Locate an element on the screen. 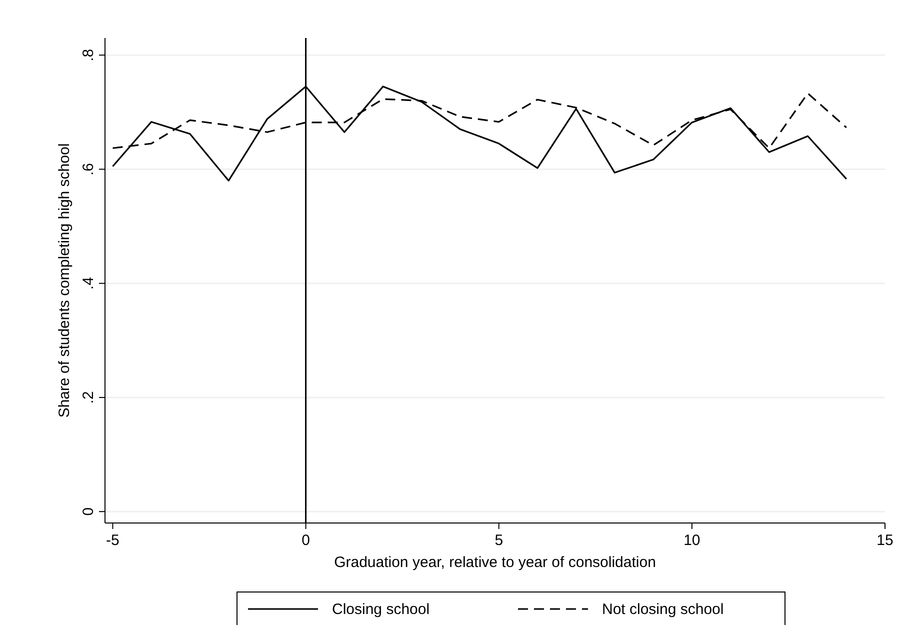 The width and height of the screenshot is (906, 633). x-tick-label: 10 is located at coordinates (692, 540).